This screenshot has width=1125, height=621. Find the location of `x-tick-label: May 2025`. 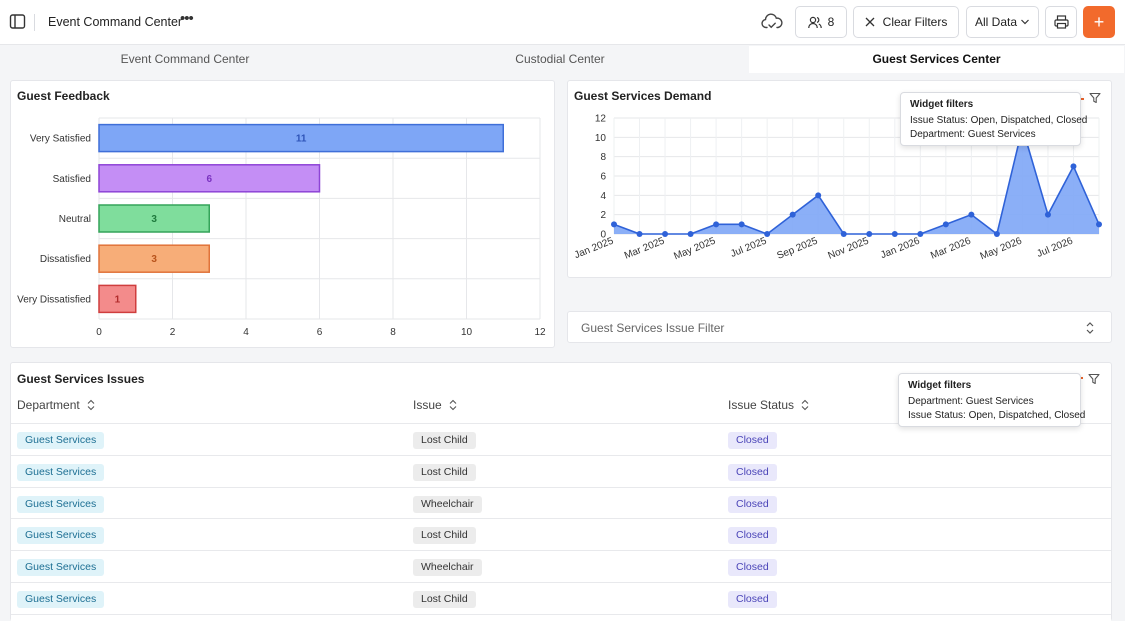

x-tick-label: May 2025 is located at coordinates (694, 248).